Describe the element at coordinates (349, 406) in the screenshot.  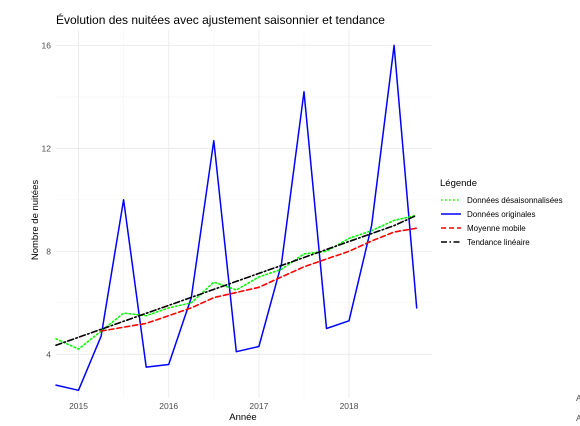
I see `x-tick-label: 2018` at that location.